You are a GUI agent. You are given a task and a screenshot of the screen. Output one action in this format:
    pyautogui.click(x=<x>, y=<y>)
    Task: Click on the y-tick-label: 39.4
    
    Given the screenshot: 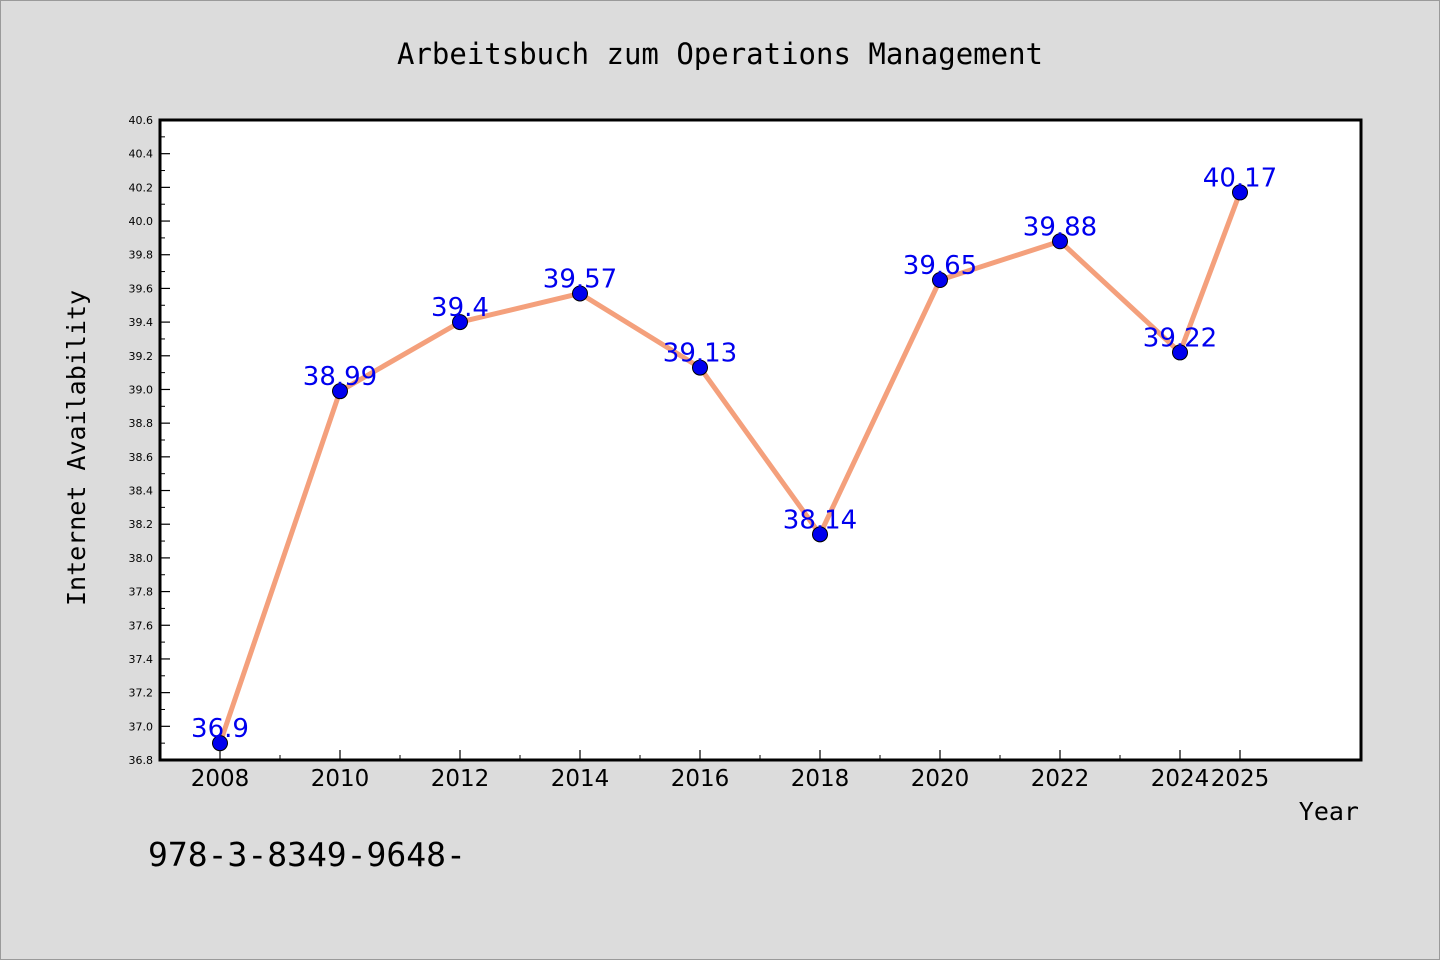 What is the action you would take?
    pyautogui.click(x=141, y=322)
    